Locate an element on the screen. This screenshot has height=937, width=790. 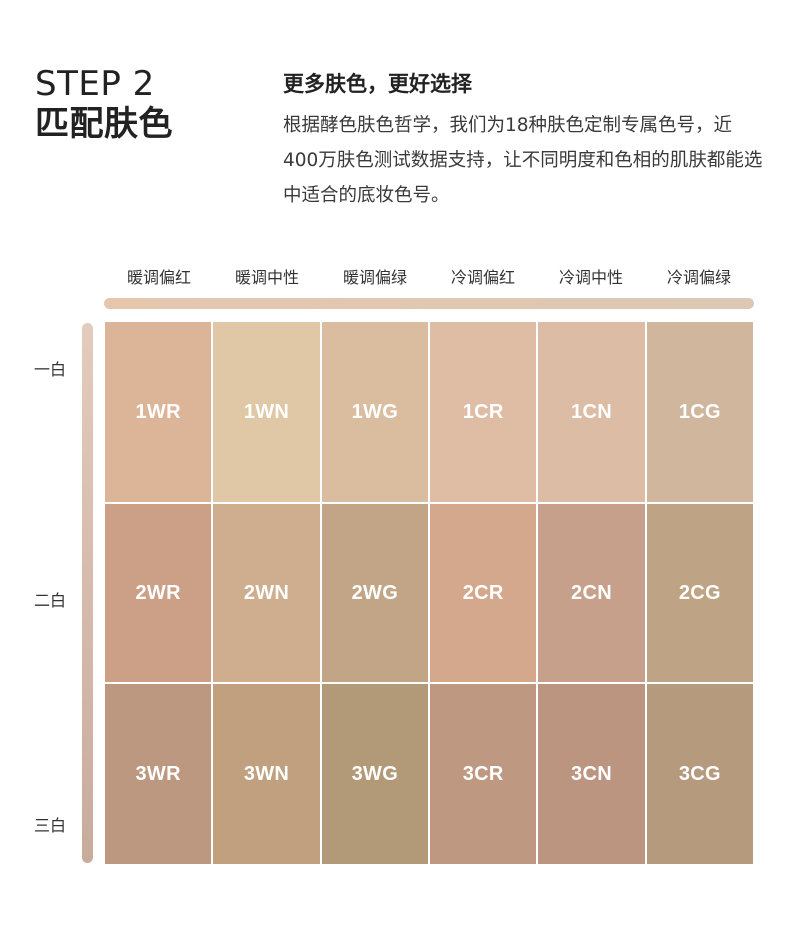
row-label: 一白 is located at coordinates (50, 369).